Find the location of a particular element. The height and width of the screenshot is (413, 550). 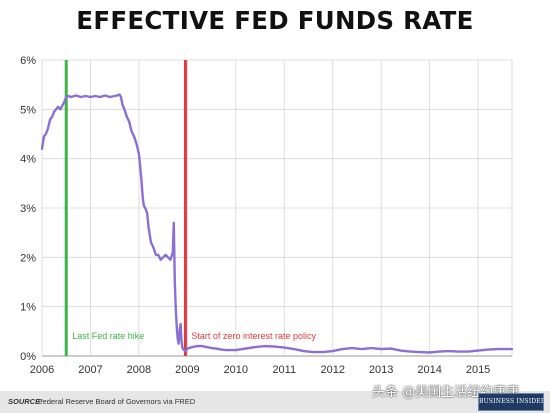

x-tick-label: 2009 is located at coordinates (187, 370).